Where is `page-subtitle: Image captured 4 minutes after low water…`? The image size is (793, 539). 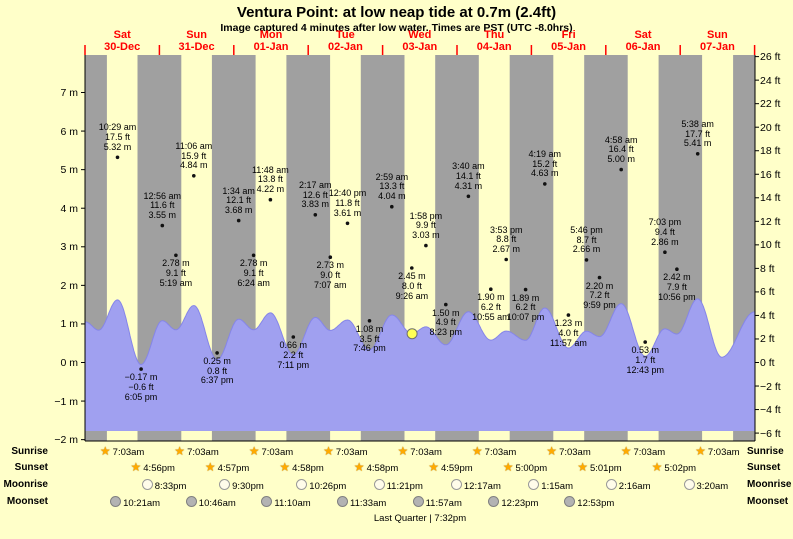 page-subtitle: Image captured 4 minutes after low water… is located at coordinates (396, 28).